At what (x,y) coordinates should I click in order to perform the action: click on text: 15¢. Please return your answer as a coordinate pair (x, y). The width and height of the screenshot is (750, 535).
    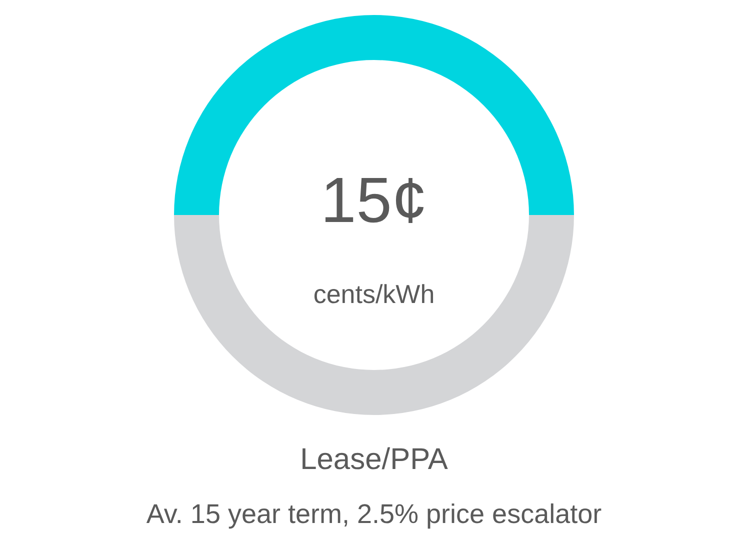
    Looking at the image, I should click on (374, 200).